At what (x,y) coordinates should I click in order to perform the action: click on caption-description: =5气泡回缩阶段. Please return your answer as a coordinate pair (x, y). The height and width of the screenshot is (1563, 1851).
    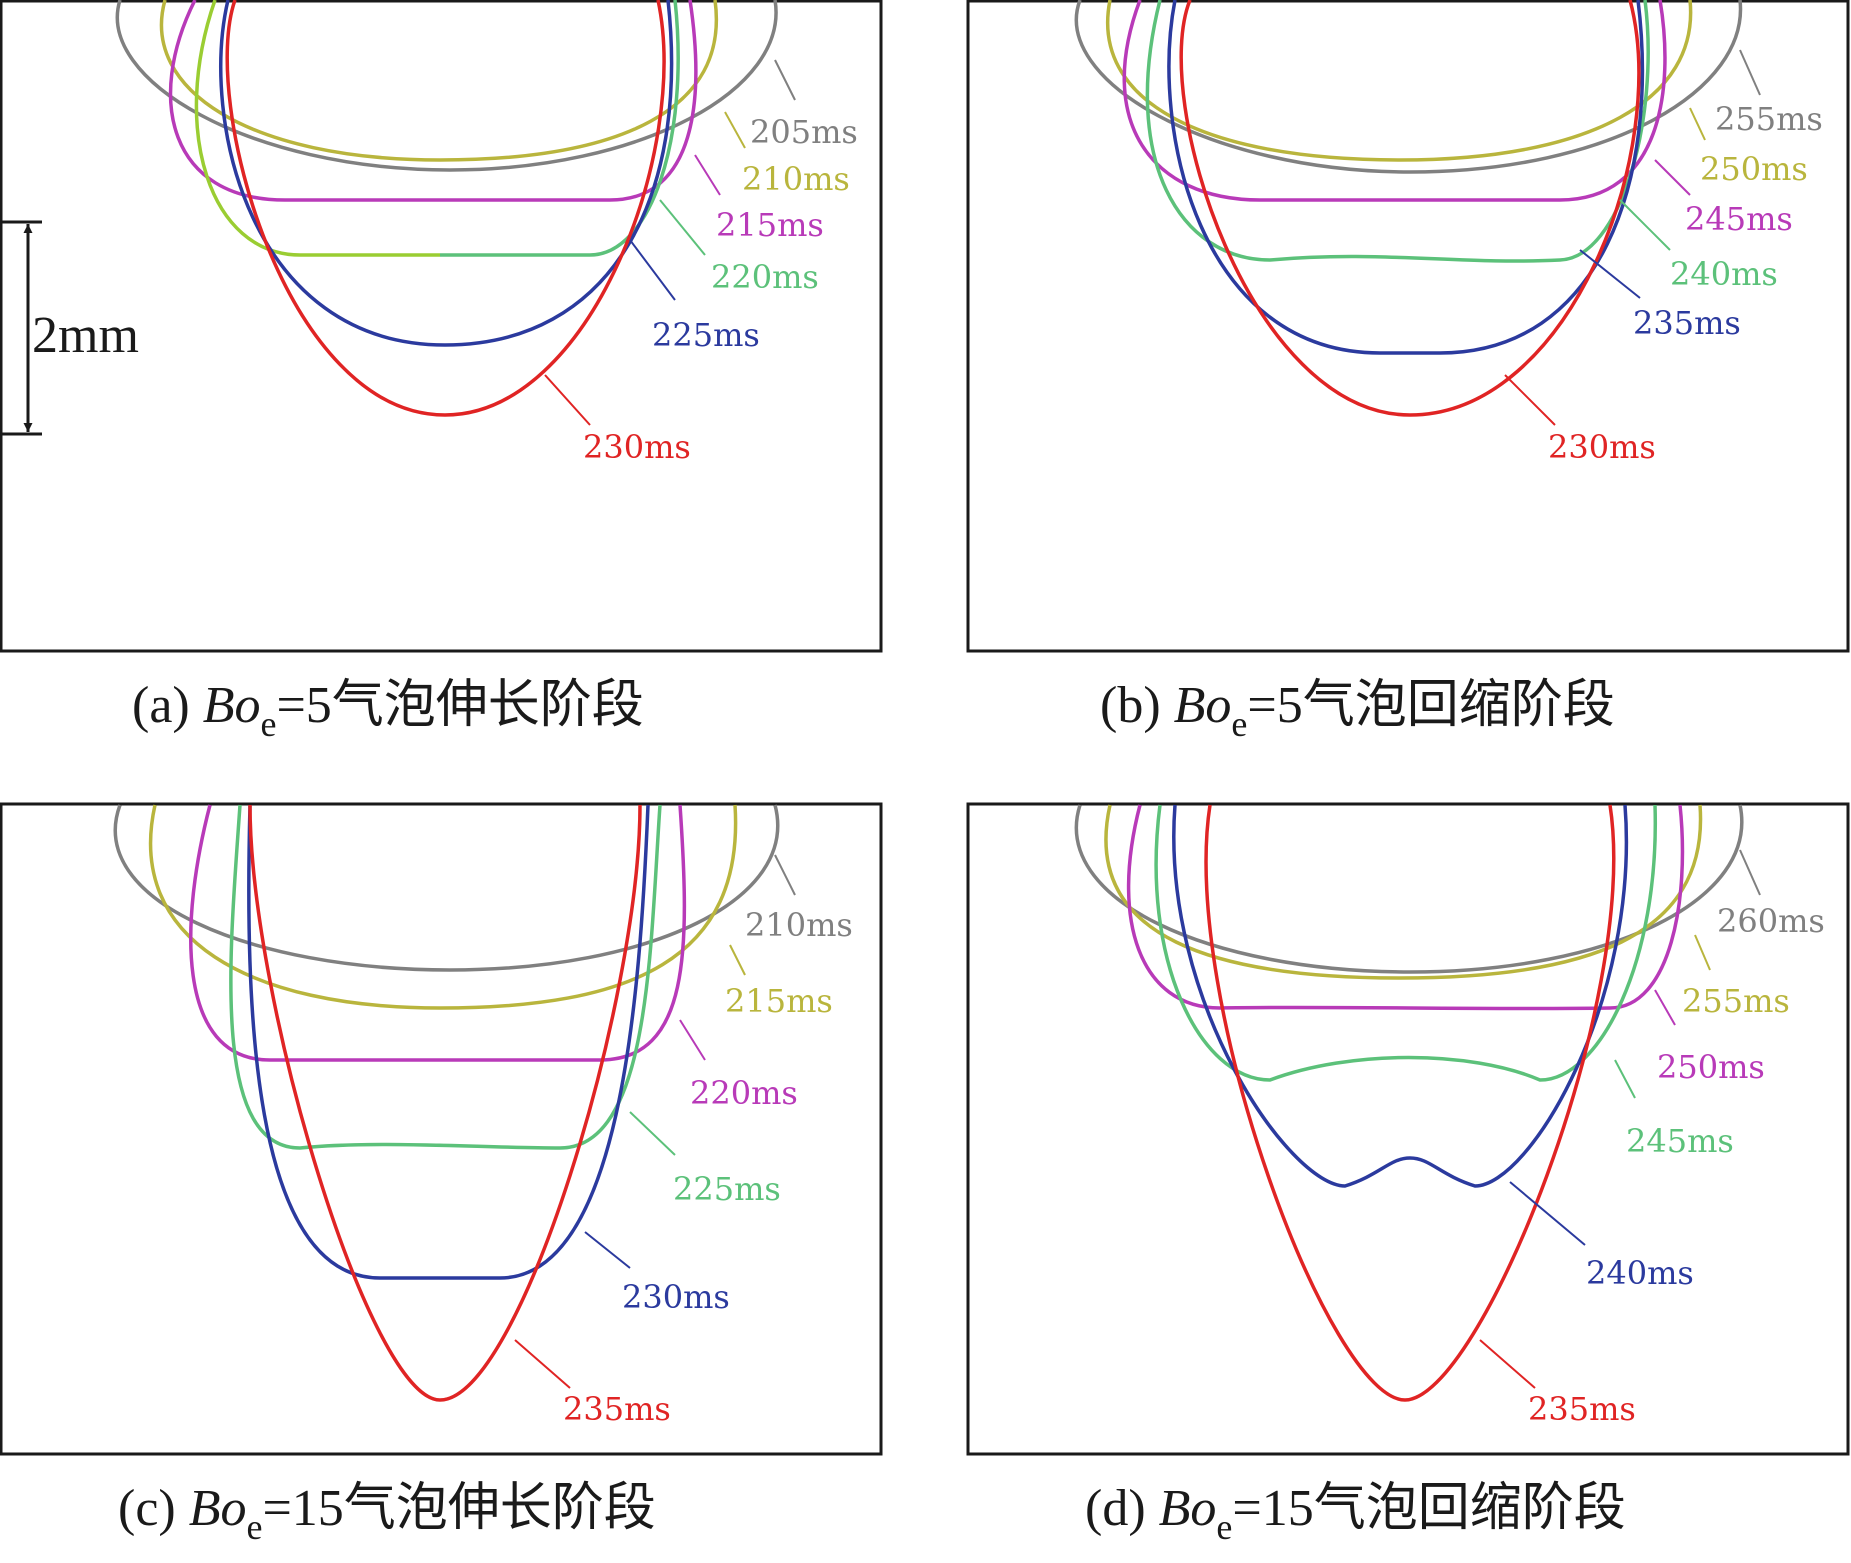
    Looking at the image, I should click on (1430, 705).